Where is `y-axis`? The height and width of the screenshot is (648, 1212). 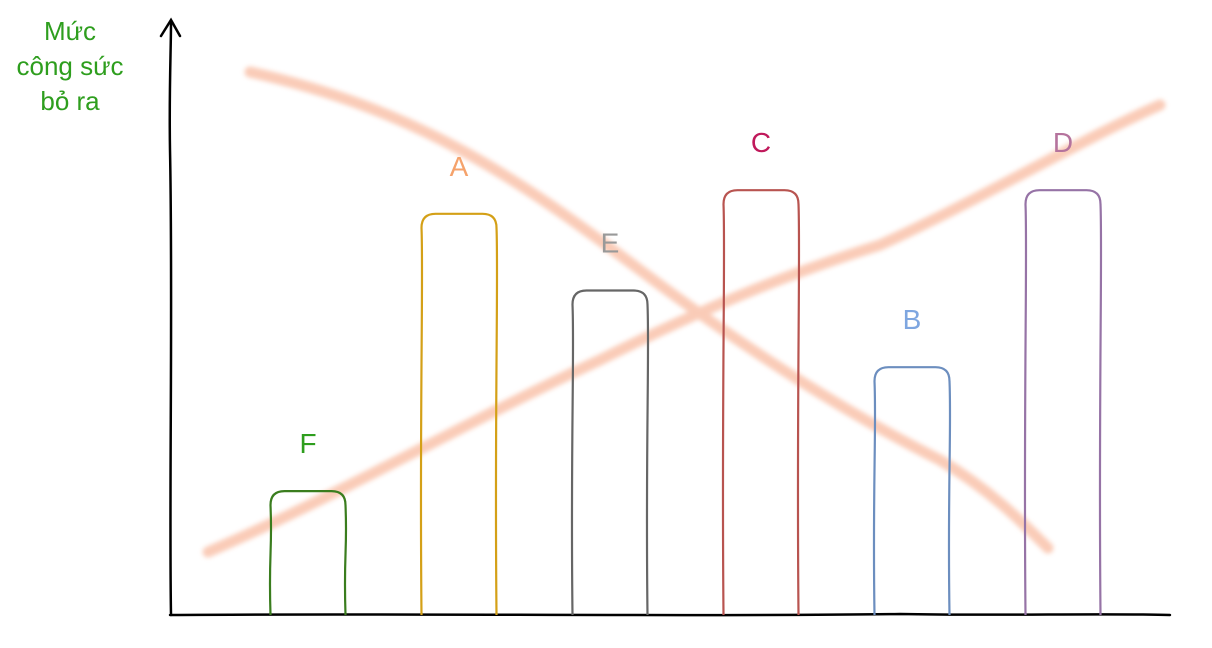
y-axis is located at coordinates (170, 318).